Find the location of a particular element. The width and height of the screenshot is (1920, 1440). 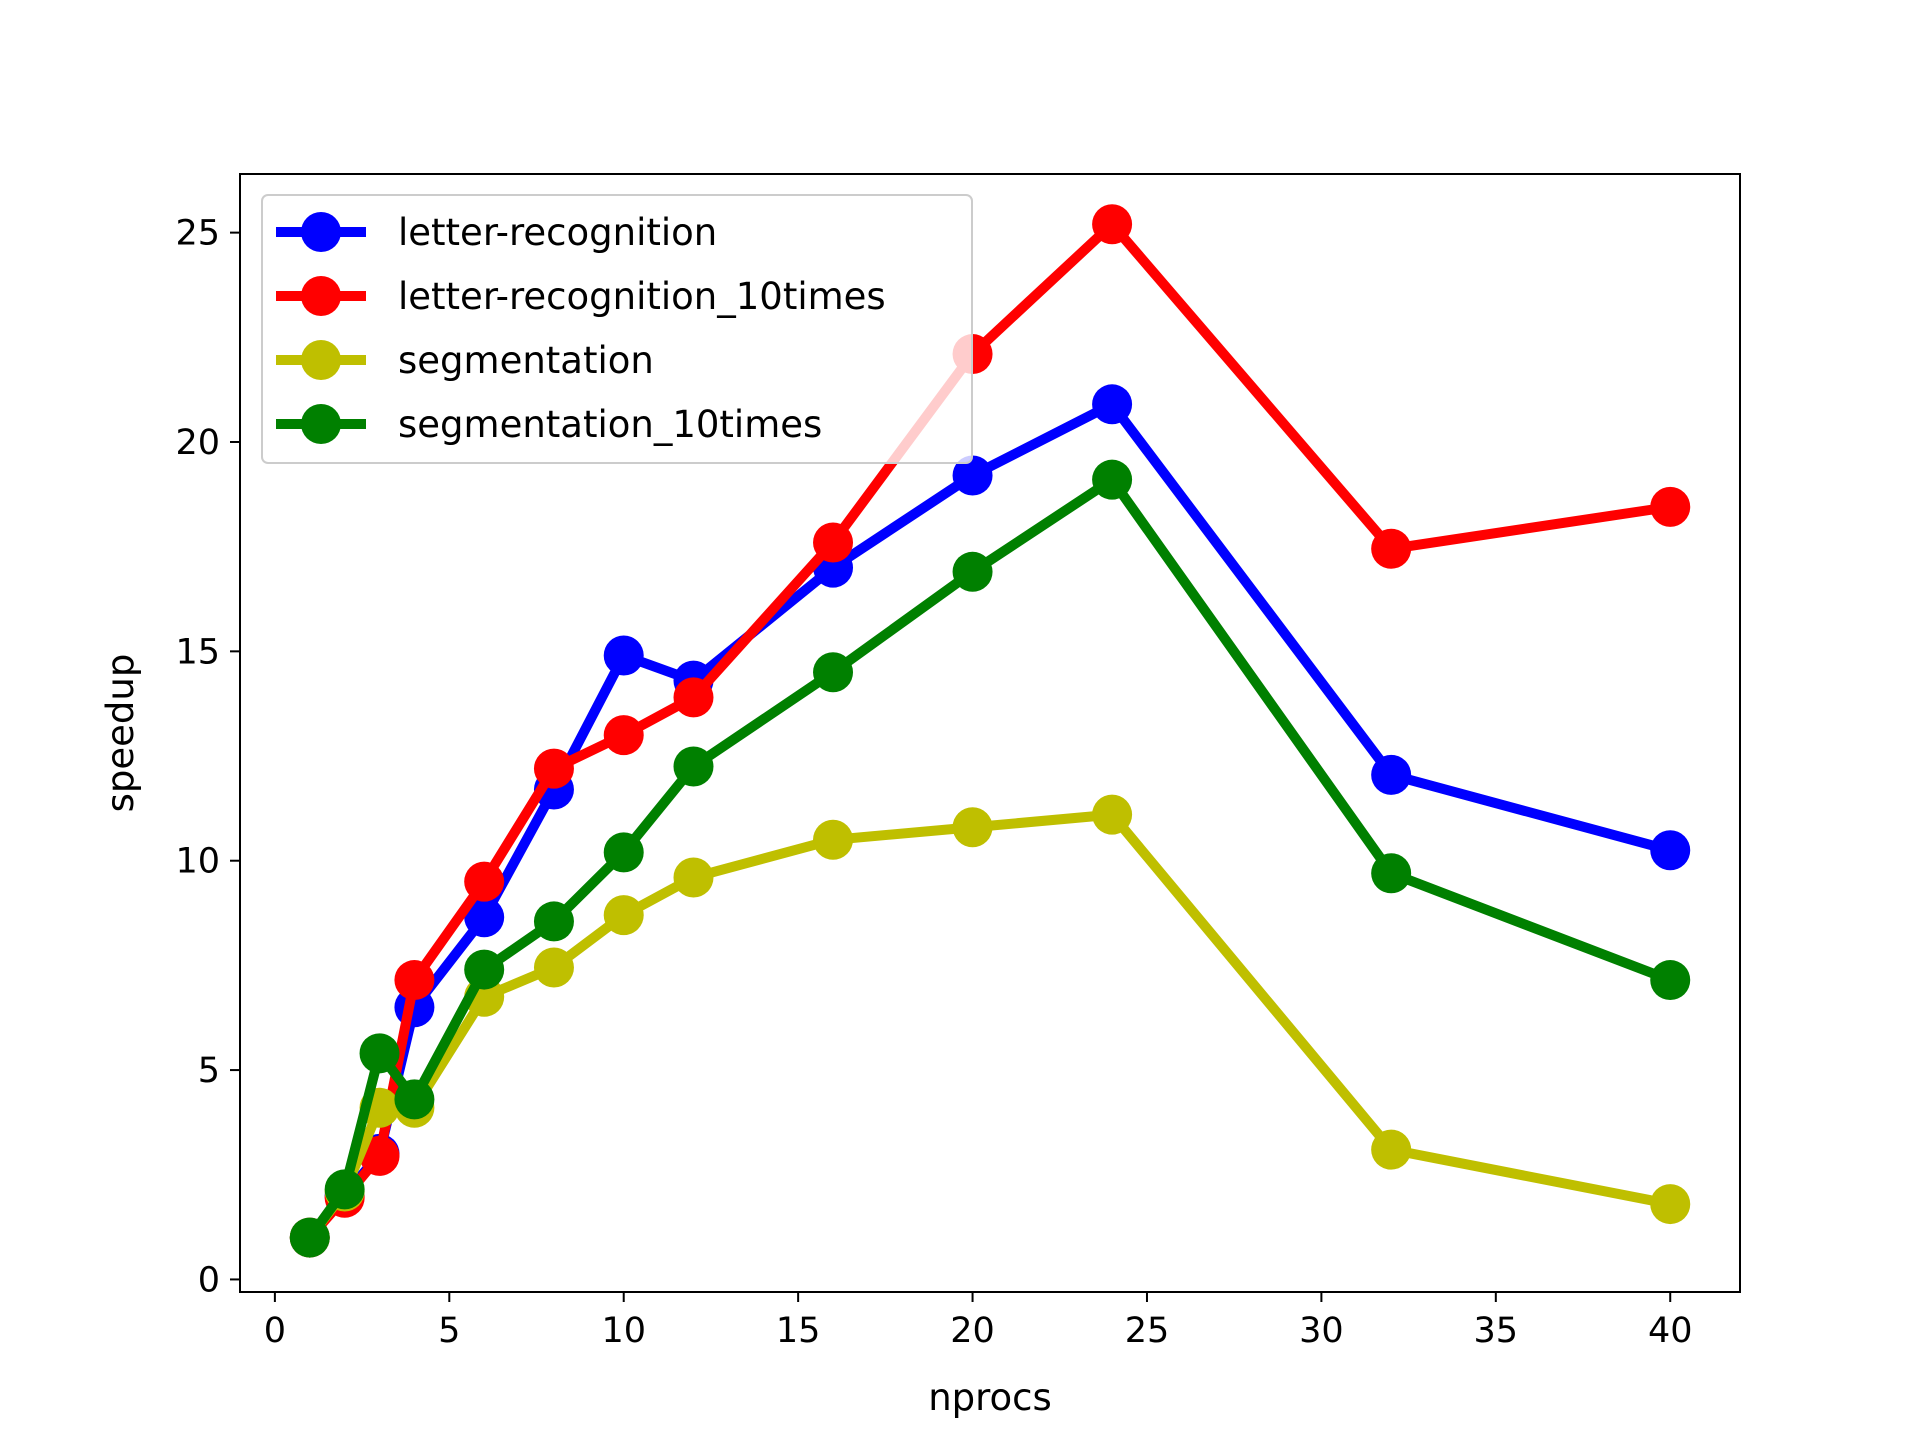

x-tick-label: 5 is located at coordinates (449, 1331).